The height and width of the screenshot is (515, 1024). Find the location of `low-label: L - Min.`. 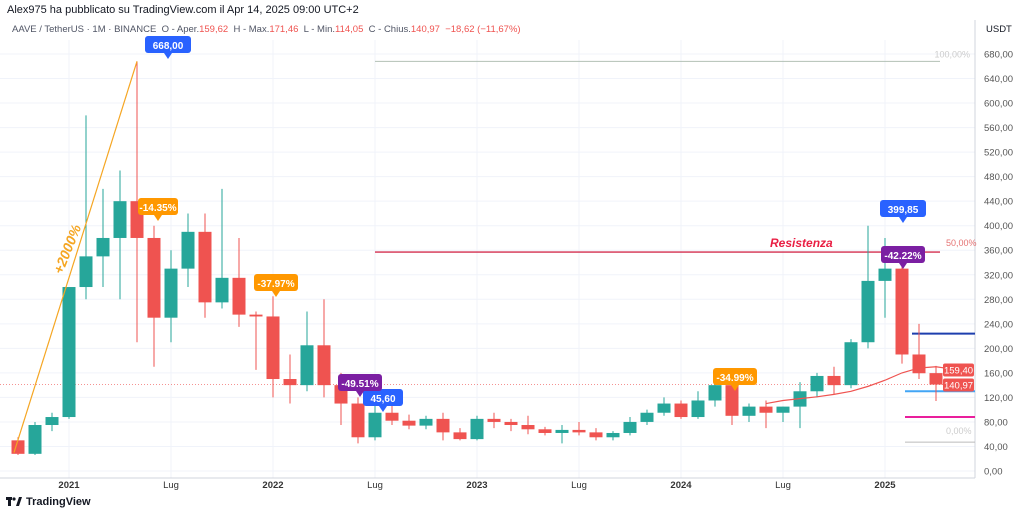

low-label: L - Min. is located at coordinates (319, 29).